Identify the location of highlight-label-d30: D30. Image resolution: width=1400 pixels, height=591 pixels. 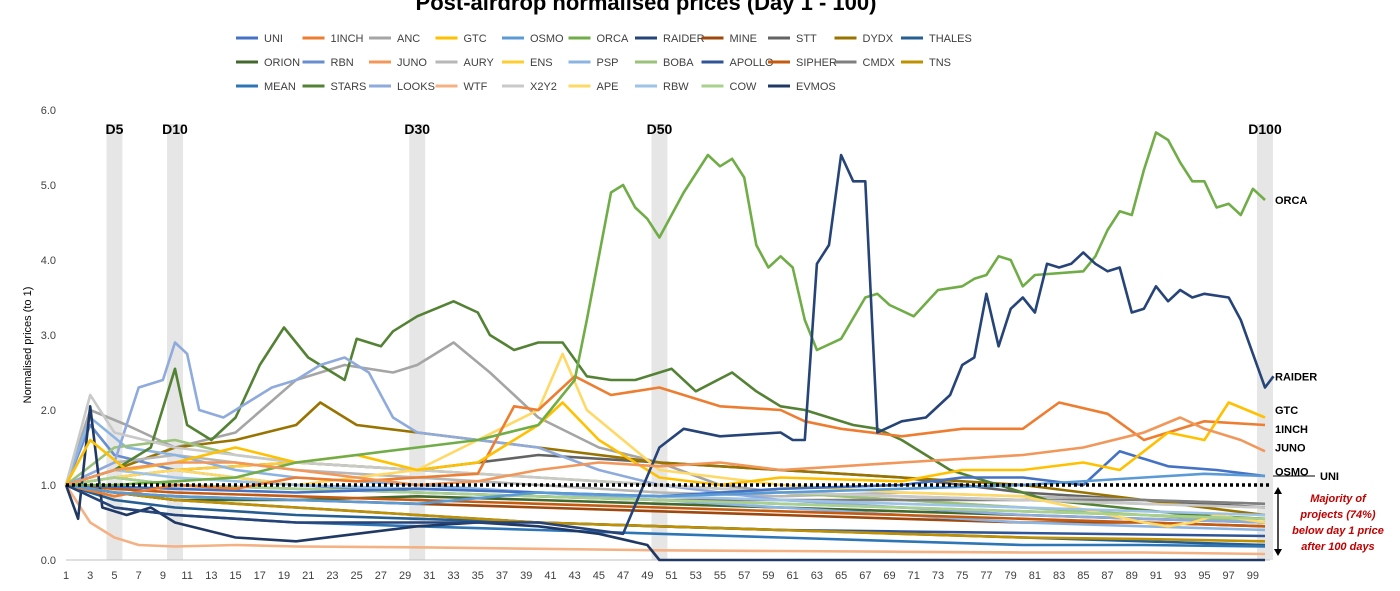
(417, 129).